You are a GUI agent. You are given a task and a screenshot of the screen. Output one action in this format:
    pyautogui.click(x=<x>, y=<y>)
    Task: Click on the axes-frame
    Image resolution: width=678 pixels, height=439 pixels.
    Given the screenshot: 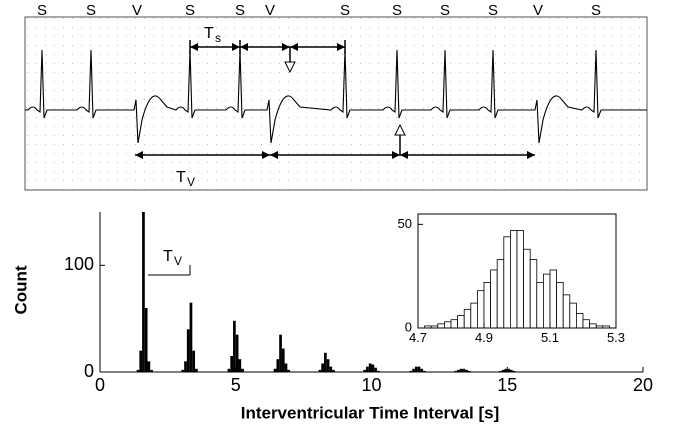 What is the action you would take?
    pyautogui.click(x=517, y=271)
    